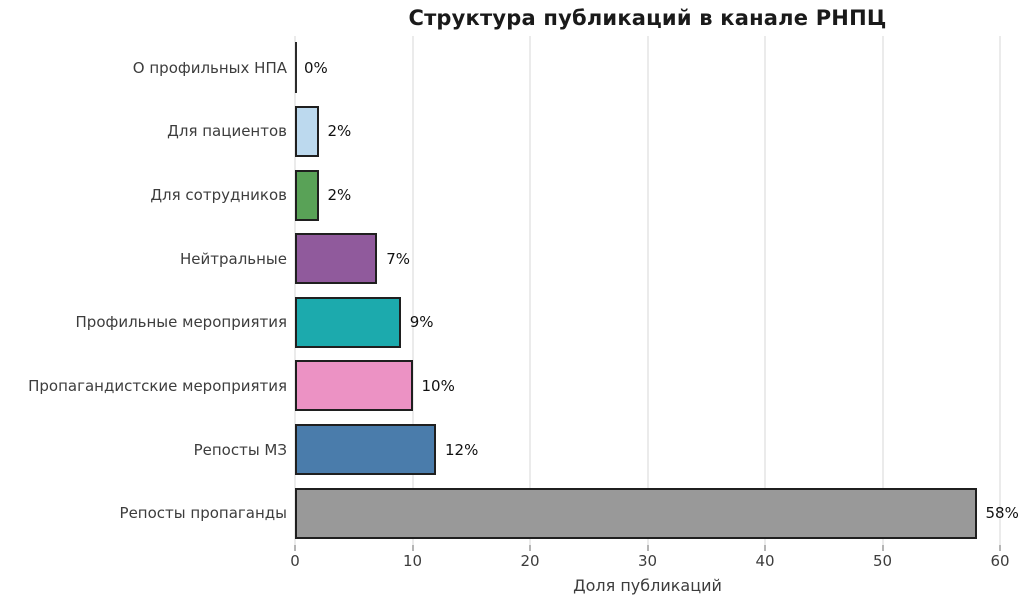  I want to click on x-tick-label-10: 10, so click(412, 561).